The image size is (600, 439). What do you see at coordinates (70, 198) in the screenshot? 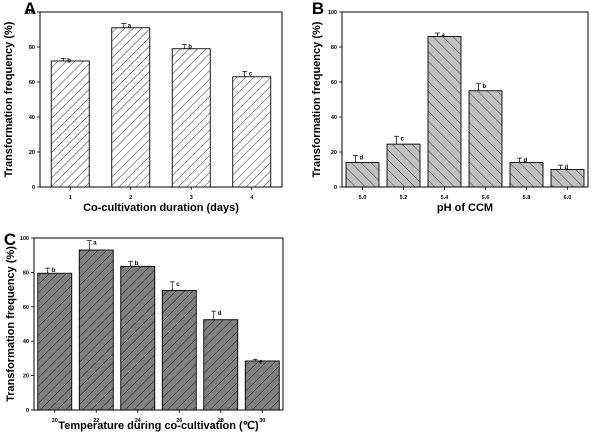
I see `xtick-label-a-1: 1` at bounding box center [70, 198].